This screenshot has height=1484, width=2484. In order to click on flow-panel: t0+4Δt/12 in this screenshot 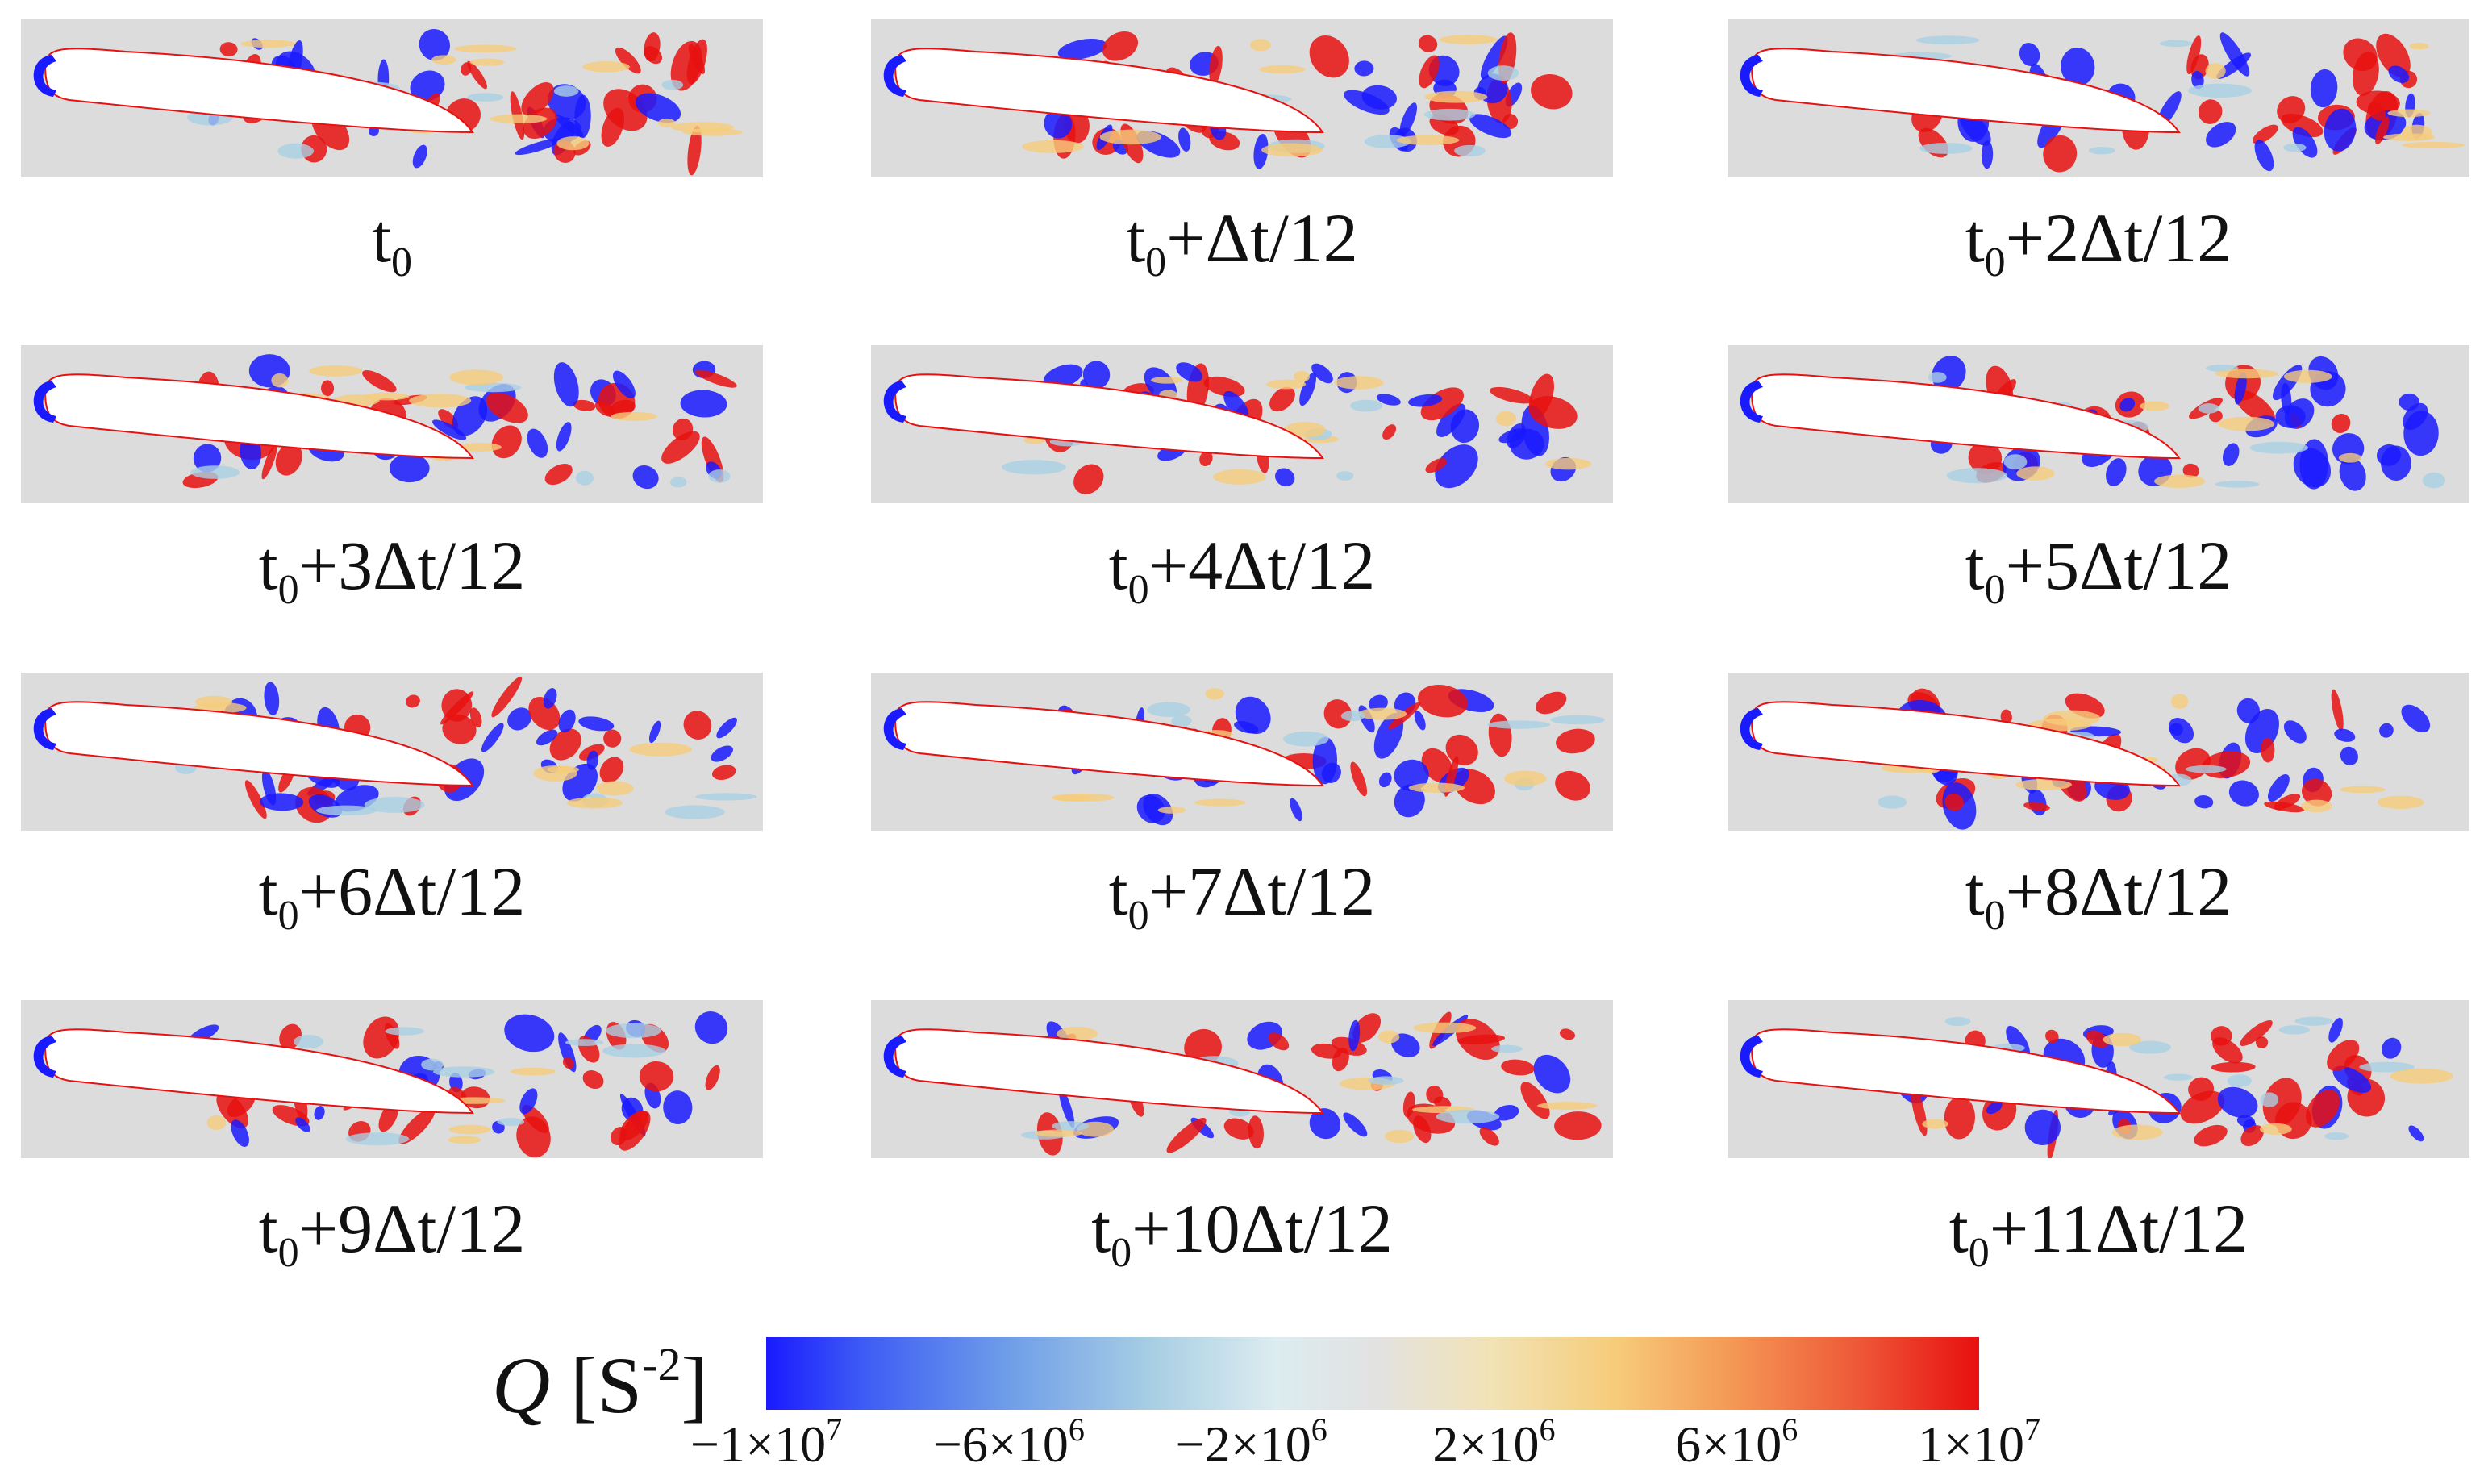, I will do `click(1242, 478)`.